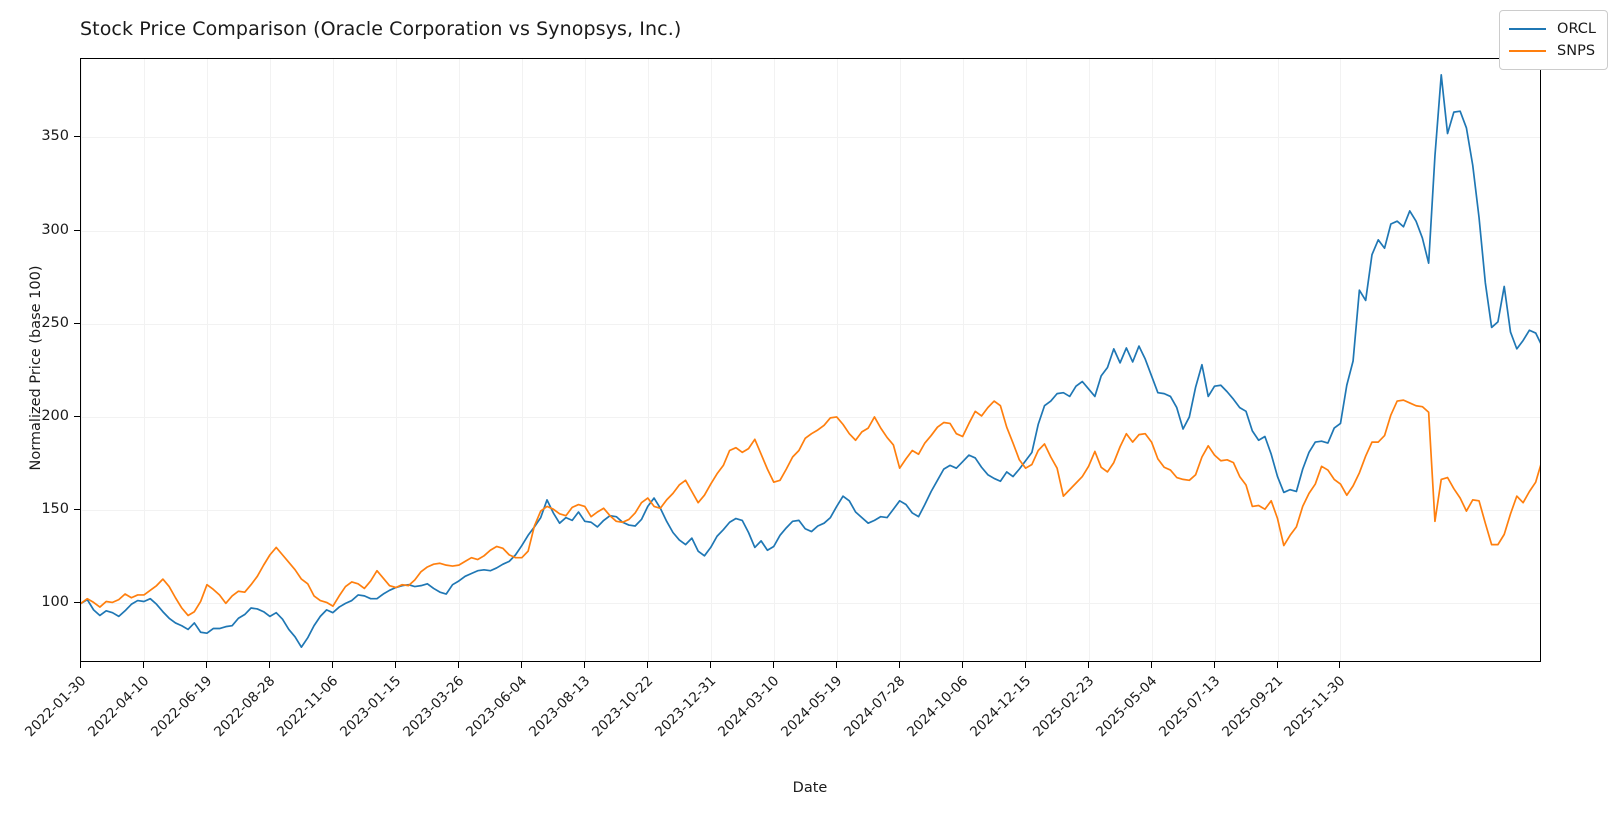 This screenshot has width=1620, height=819. I want to click on legend-swatch-snps, so click(1528, 51).